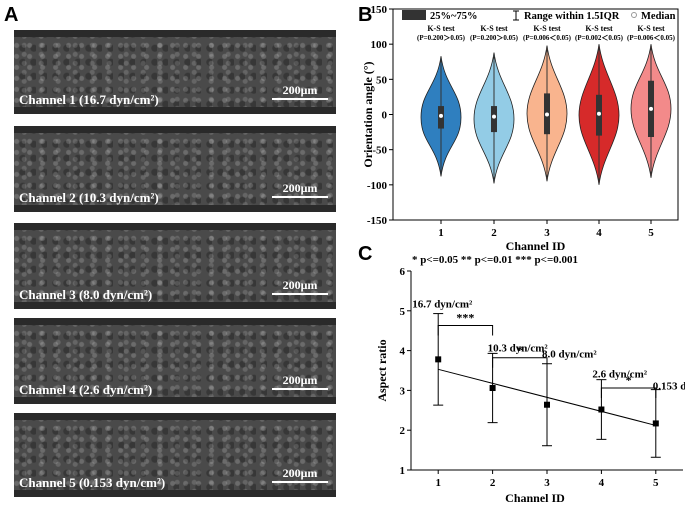 The height and width of the screenshot is (507, 685). Describe the element at coordinates (382, 80) in the screenshot. I see `y-tick-label: 50` at that location.